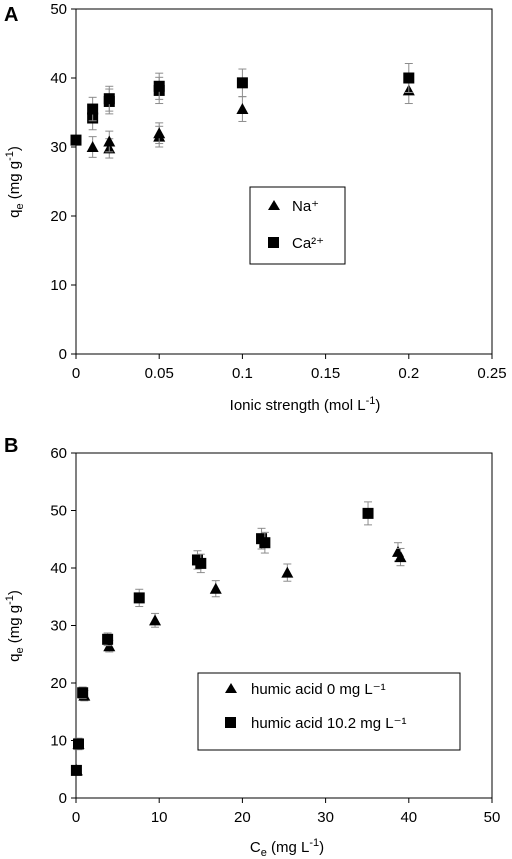 The height and width of the screenshot is (859, 512). What do you see at coordinates (287, 848) in the screenshot?
I see `panel-b-x-axis-label: Ce (mg L-1)` at bounding box center [287, 848].